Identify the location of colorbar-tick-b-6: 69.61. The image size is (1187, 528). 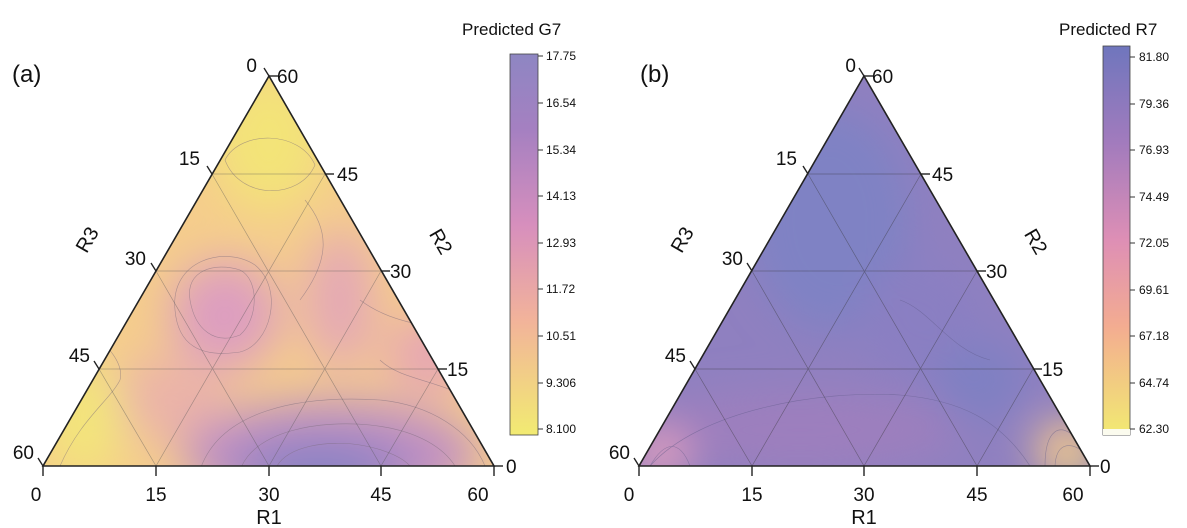
(1154, 290).